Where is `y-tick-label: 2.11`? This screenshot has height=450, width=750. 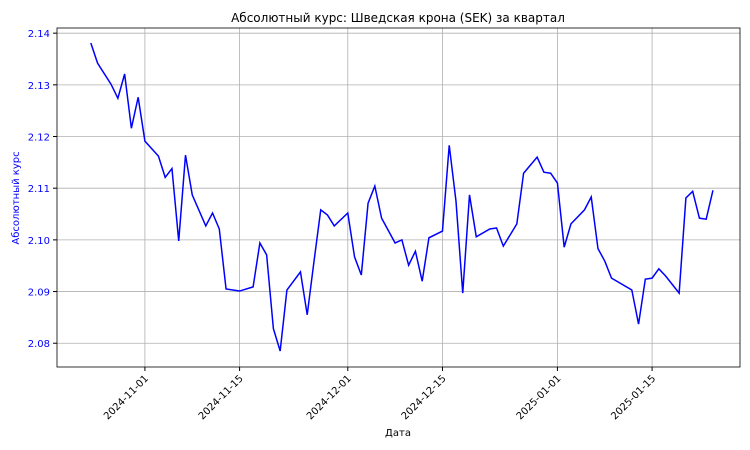 y-tick-label: 2.11 is located at coordinates (39, 189).